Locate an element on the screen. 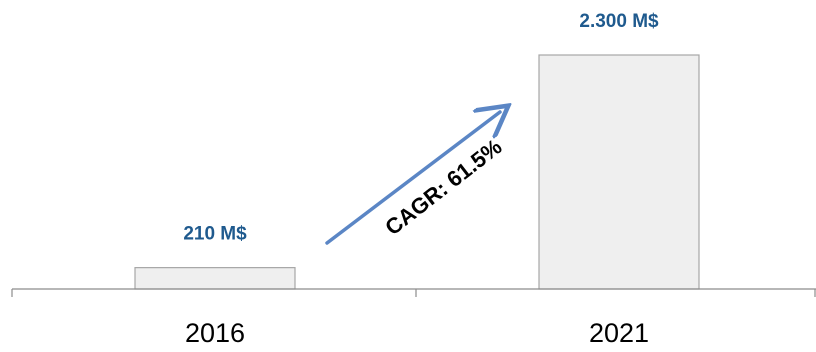  value-label-2021: 2.300 M$ is located at coordinates (619, 21).